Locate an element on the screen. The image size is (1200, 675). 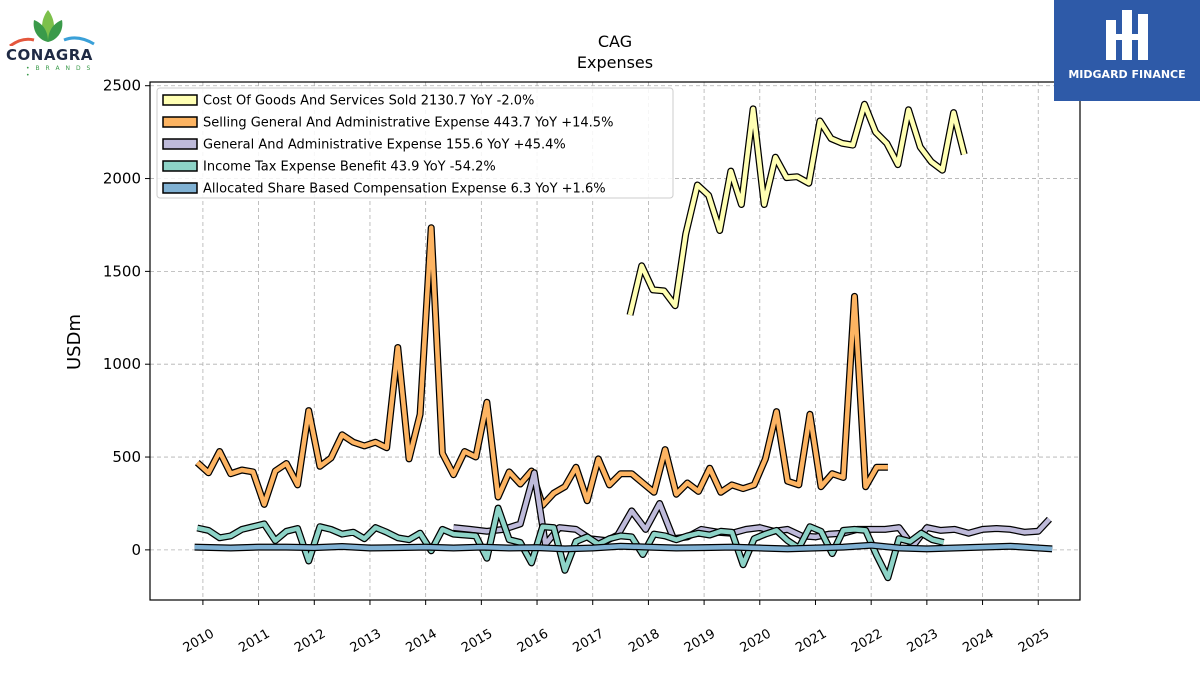
y-tick-label: 500 is located at coordinates (126, 457).